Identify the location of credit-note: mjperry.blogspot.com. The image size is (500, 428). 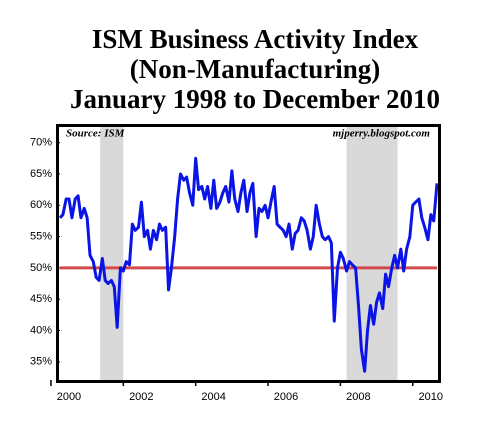
(382, 134).